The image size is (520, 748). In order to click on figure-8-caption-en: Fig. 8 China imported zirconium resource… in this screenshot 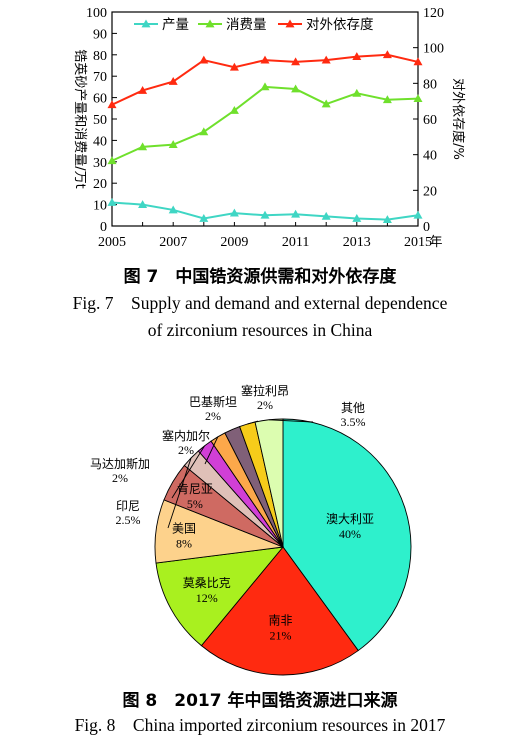, I will do `click(260, 725)`.